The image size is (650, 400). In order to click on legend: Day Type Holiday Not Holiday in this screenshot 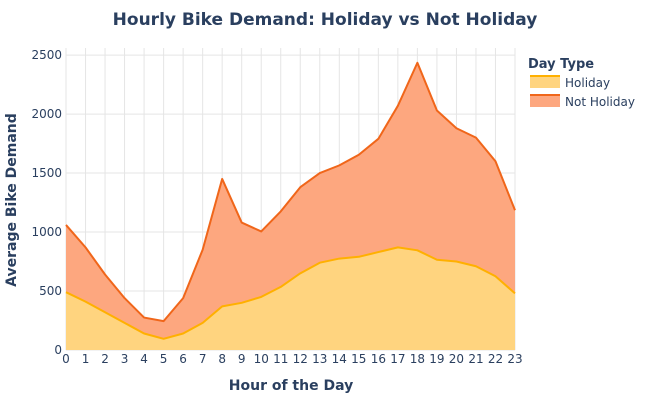, I will do `click(581, 83)`.